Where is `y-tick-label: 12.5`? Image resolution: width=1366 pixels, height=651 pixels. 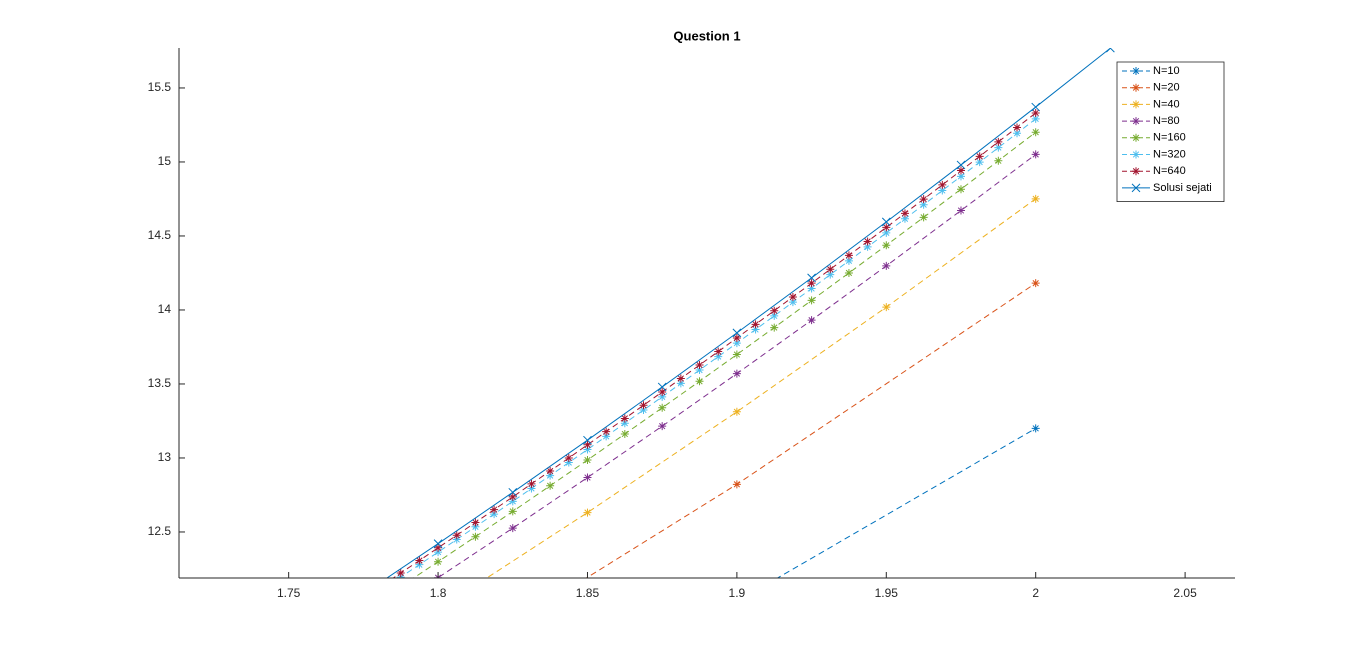 y-tick-label: 12.5 is located at coordinates (160, 531).